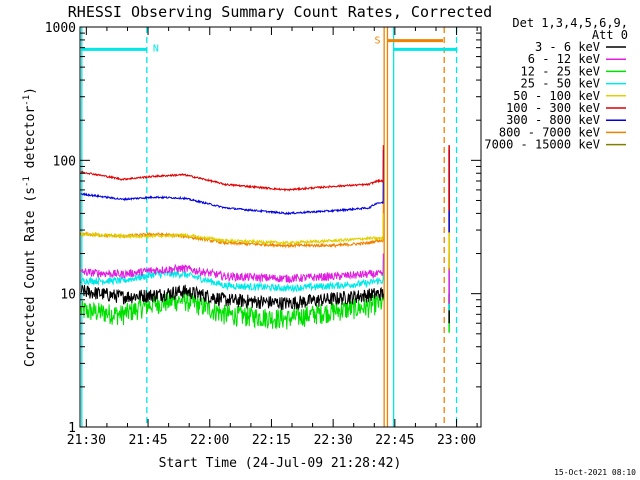 This screenshot has width=640, height=480. Describe the element at coordinates (394, 440) in the screenshot. I see `x-tick-label-5: 22:45` at that location.